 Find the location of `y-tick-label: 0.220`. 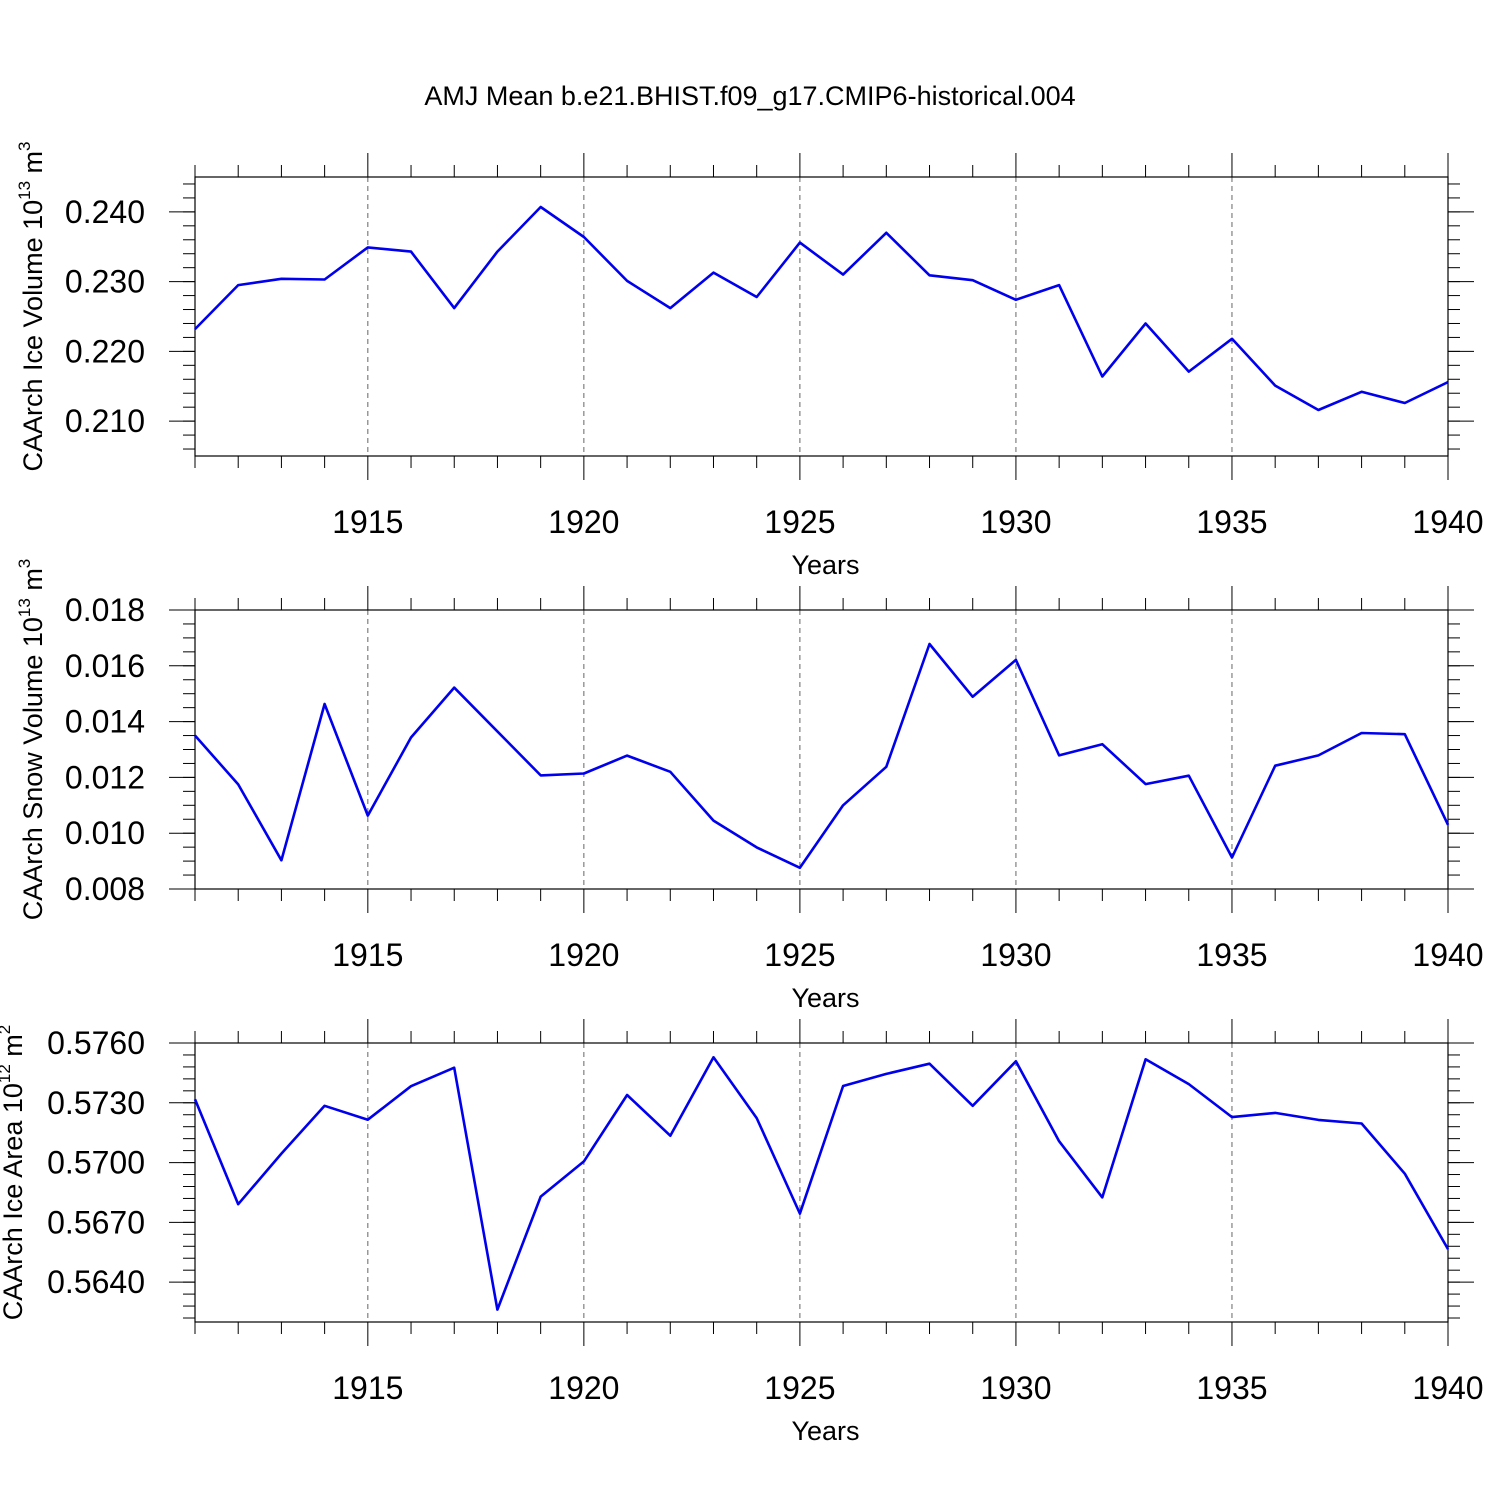

y-tick-label: 0.220 is located at coordinates (105, 351).